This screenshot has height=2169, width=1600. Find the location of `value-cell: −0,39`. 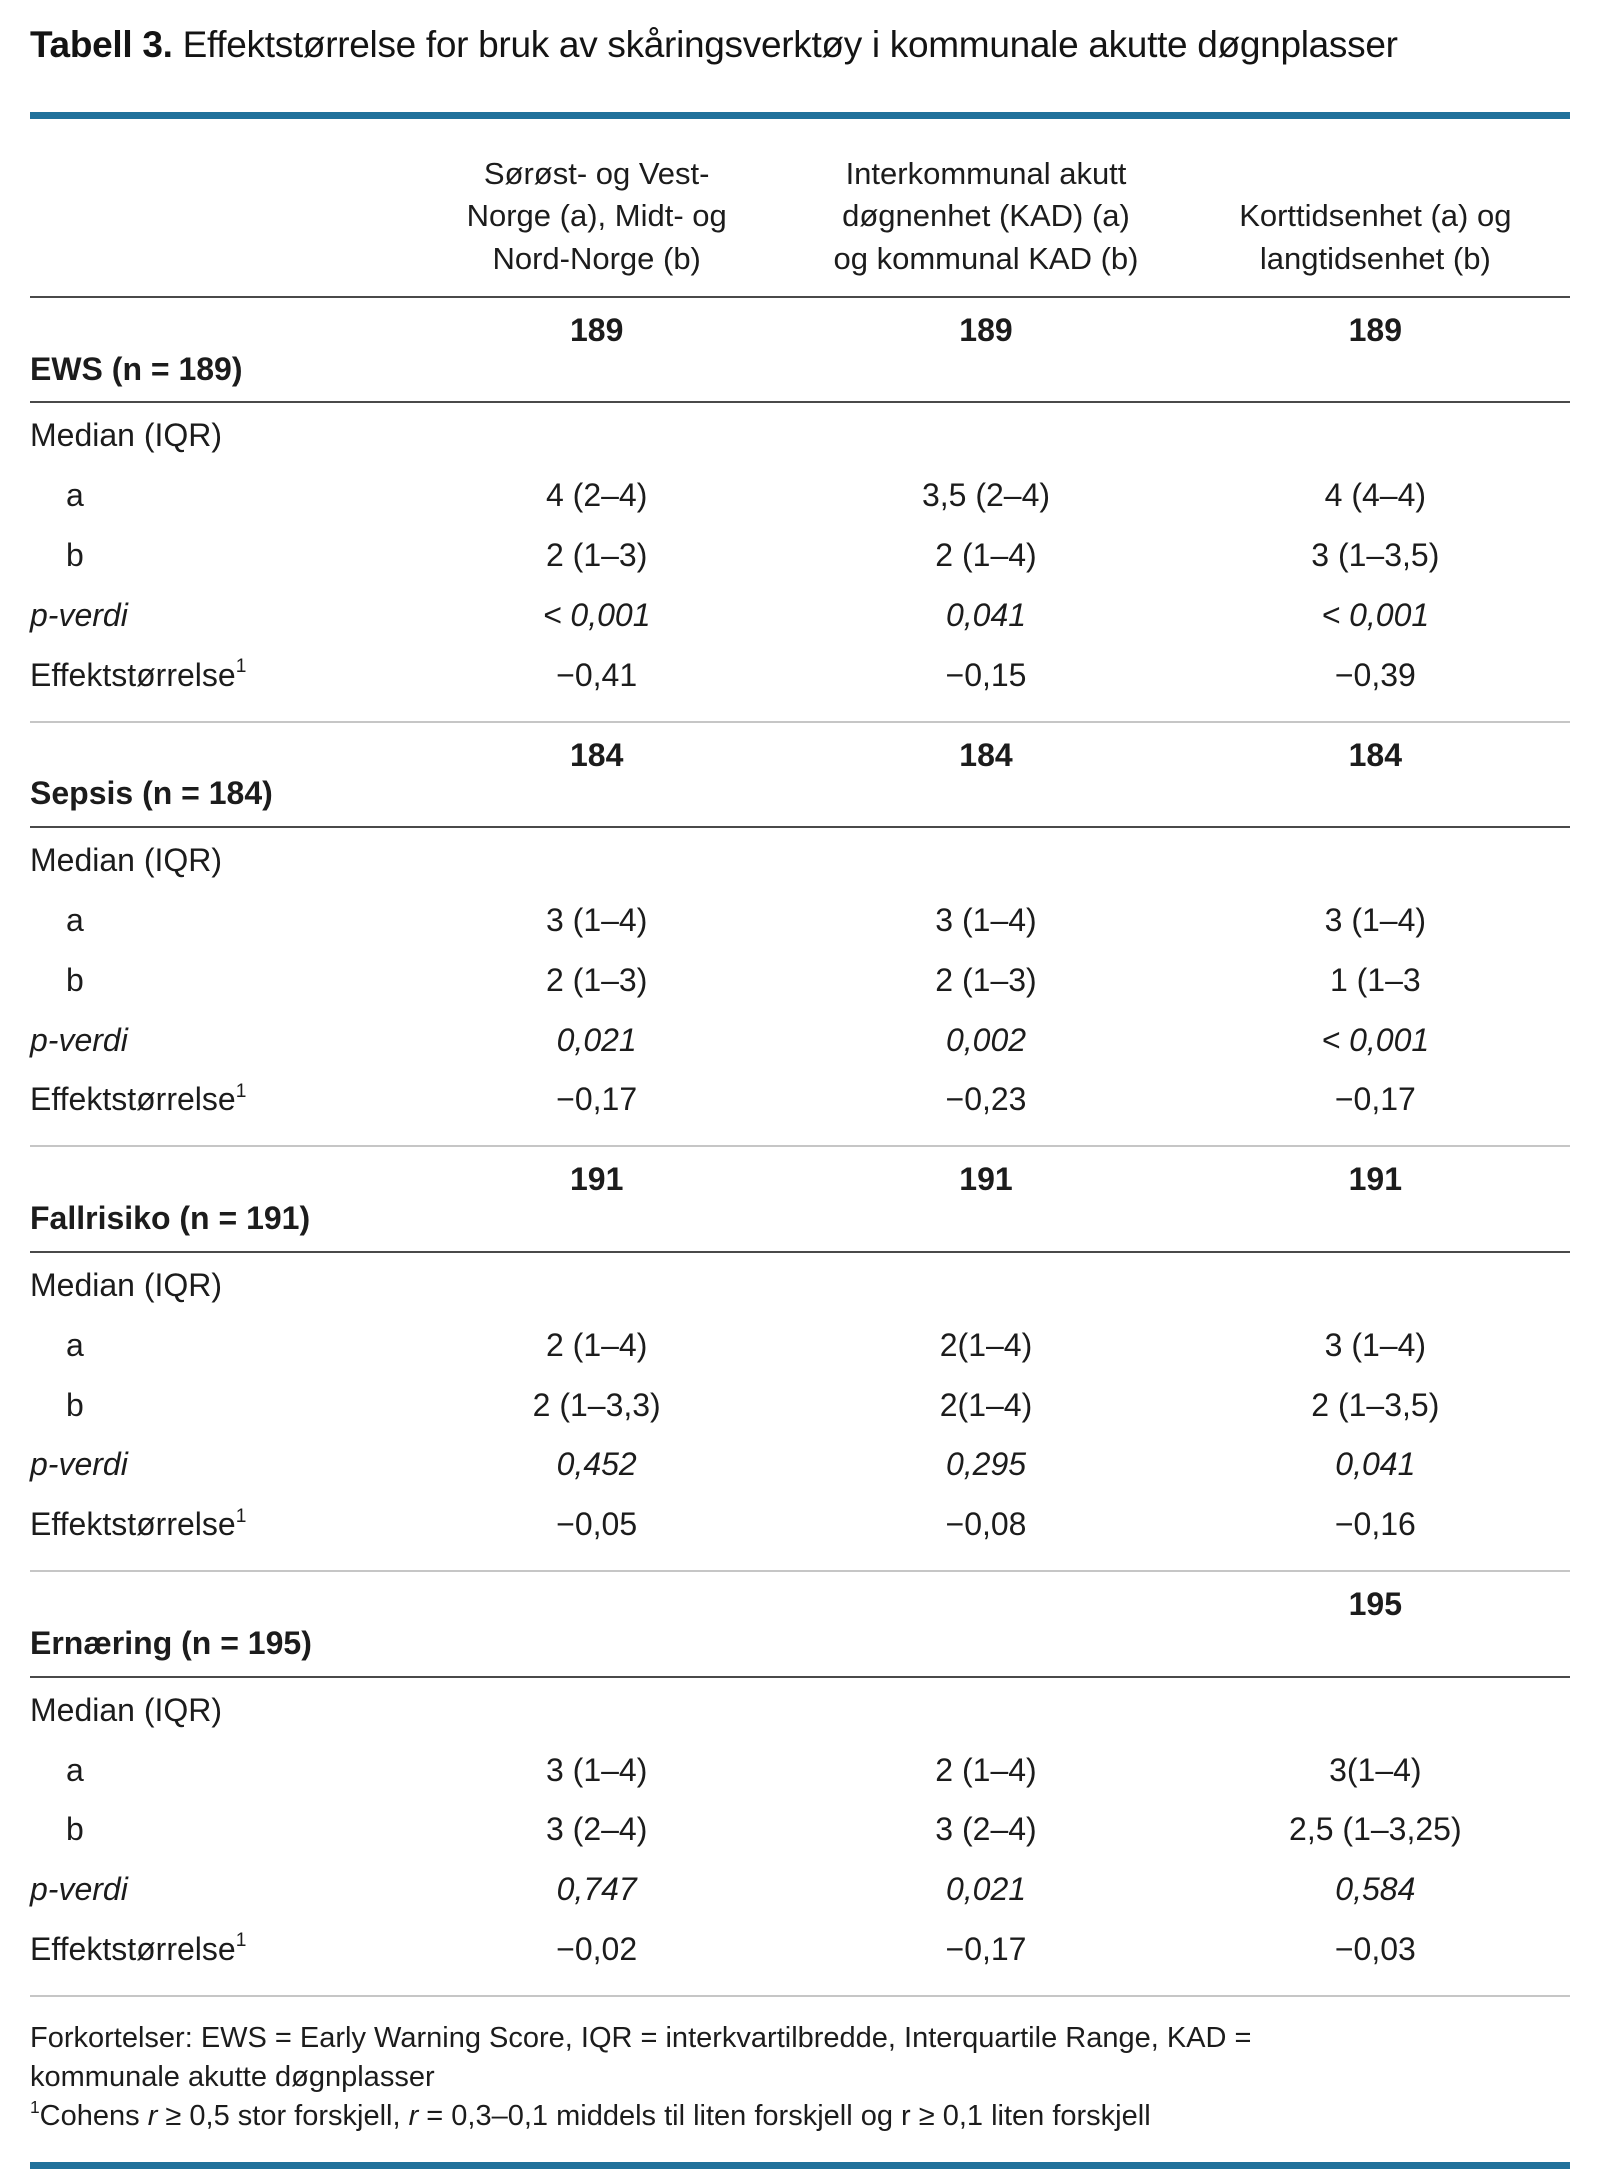

value-cell: −0,39 is located at coordinates (1375, 684).